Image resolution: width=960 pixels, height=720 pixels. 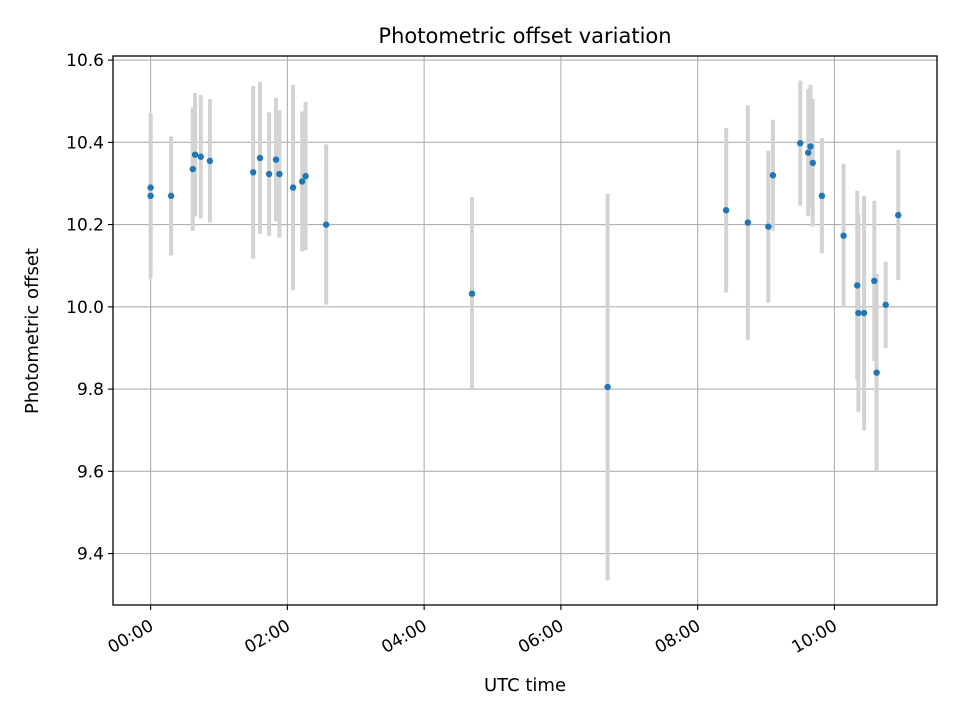 I want to click on y-tick-label: 9.4, so click(x=90, y=555).